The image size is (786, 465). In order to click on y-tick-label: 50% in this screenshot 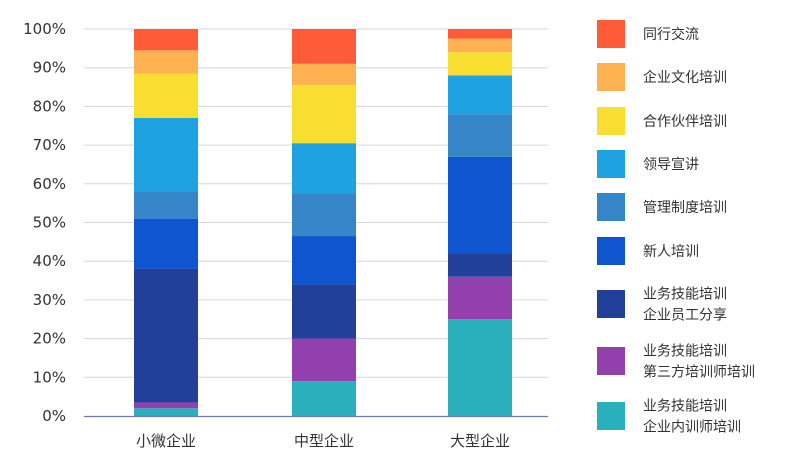, I will do `click(49, 223)`.